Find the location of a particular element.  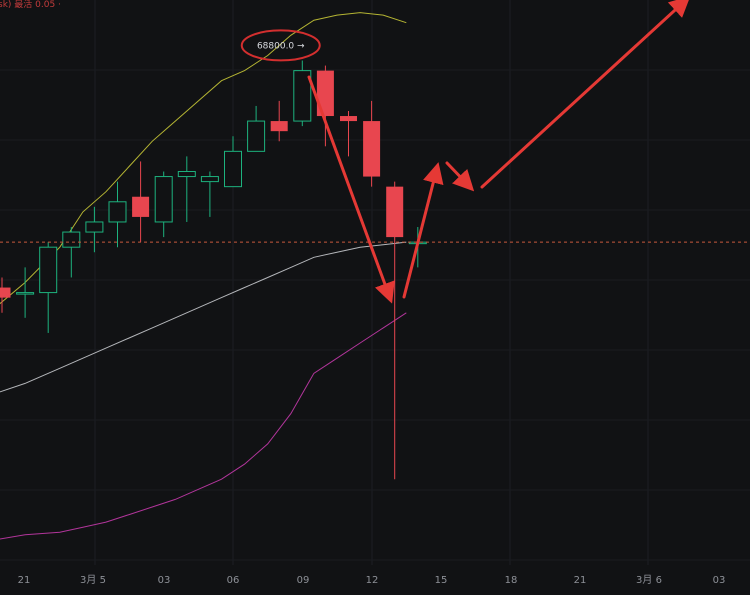

x-axis-tick-label: 18 is located at coordinates (511, 580).